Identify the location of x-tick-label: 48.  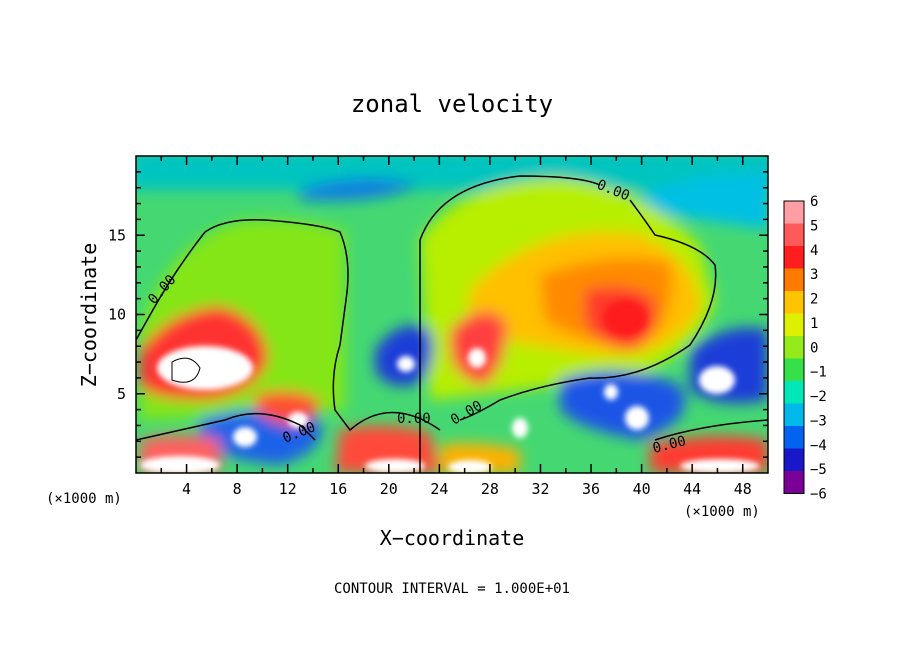
(743, 489).